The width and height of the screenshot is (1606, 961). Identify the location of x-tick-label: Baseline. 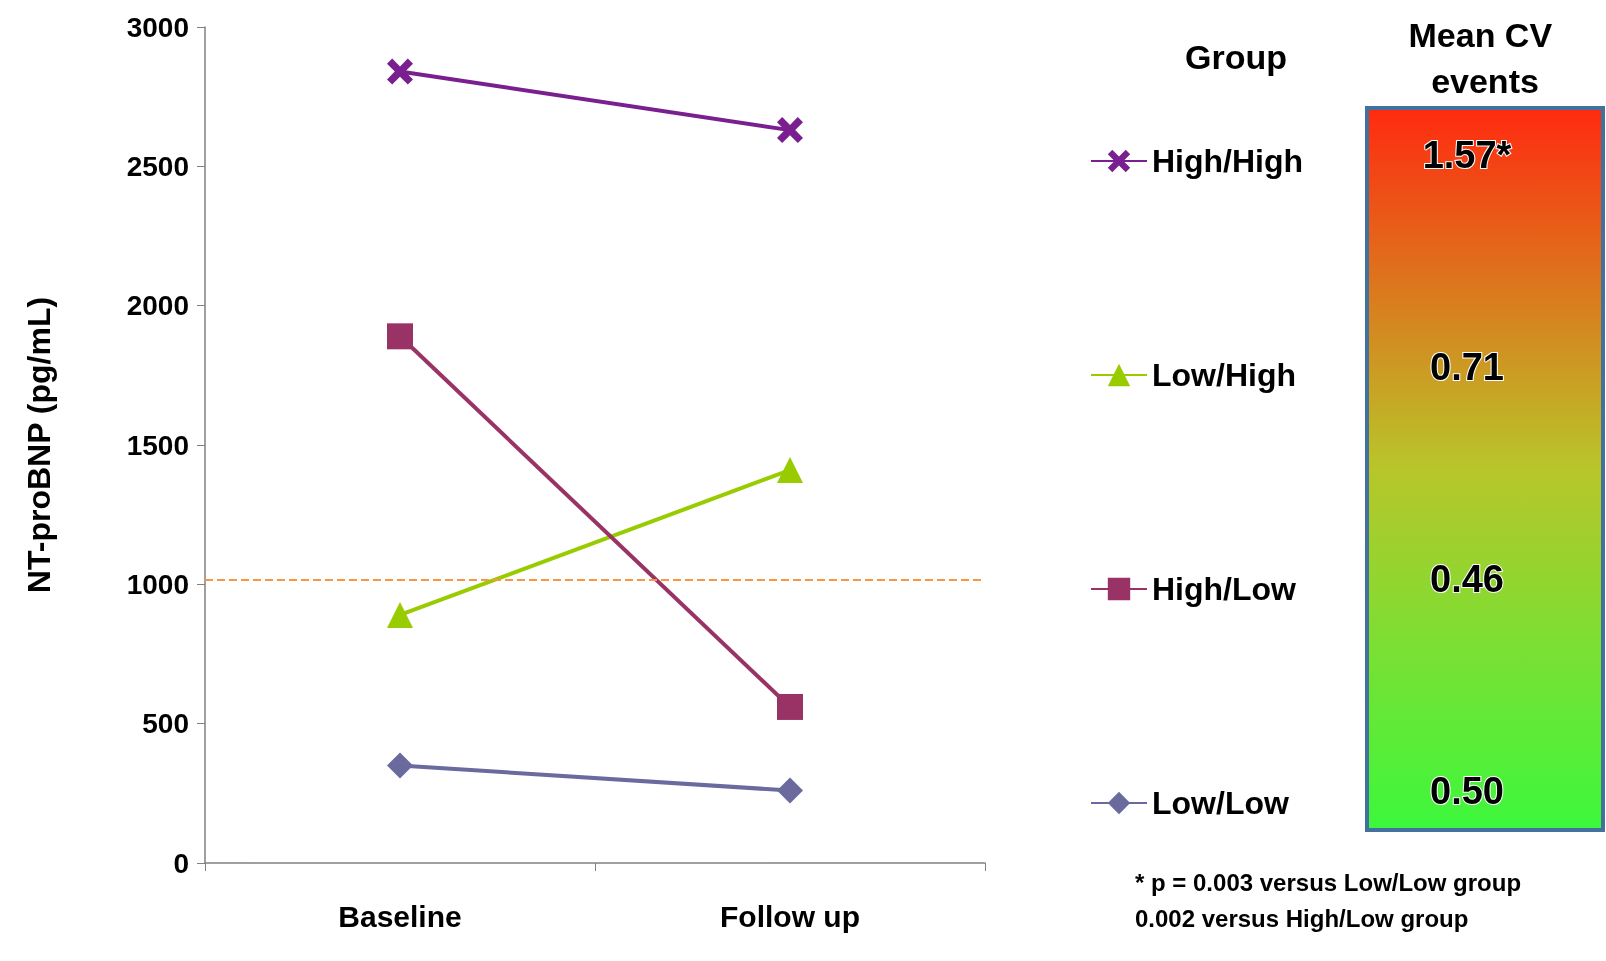
(400, 916).